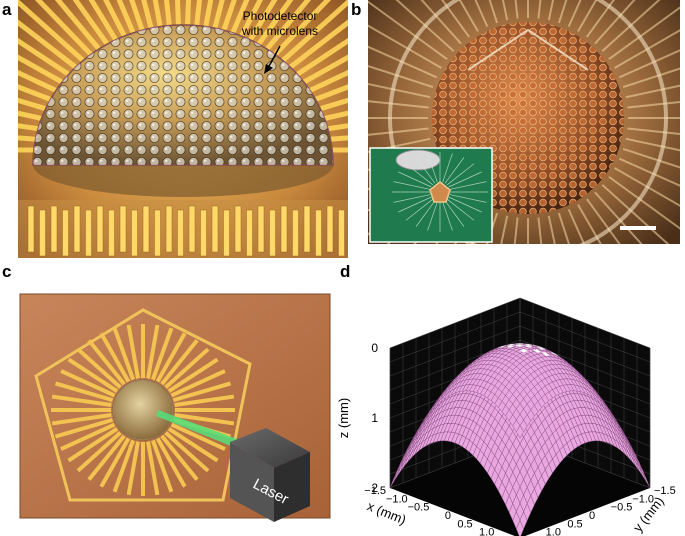 This screenshot has height=536, width=685. What do you see at coordinates (646, 480) in the screenshot?
I see `surface-cell` at bounding box center [646, 480].